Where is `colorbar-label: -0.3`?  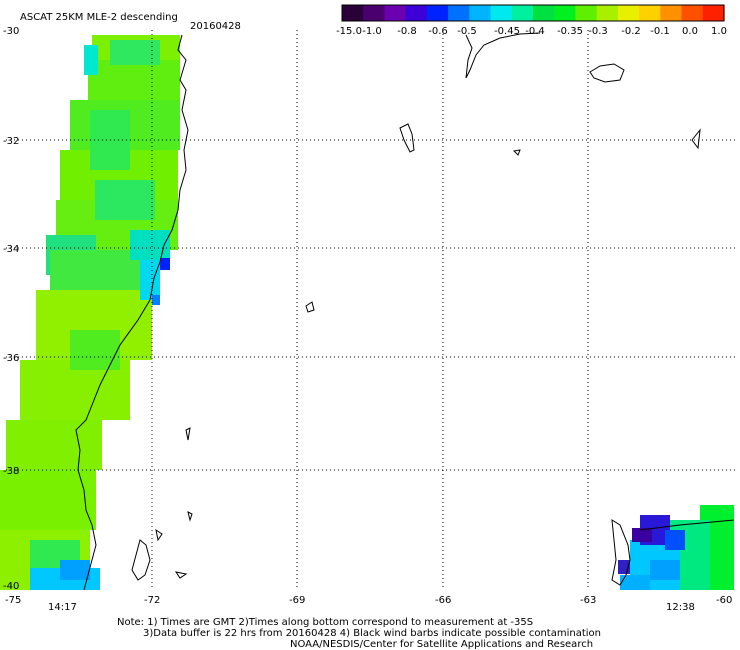
colorbar-label: -0.3 is located at coordinates (598, 31).